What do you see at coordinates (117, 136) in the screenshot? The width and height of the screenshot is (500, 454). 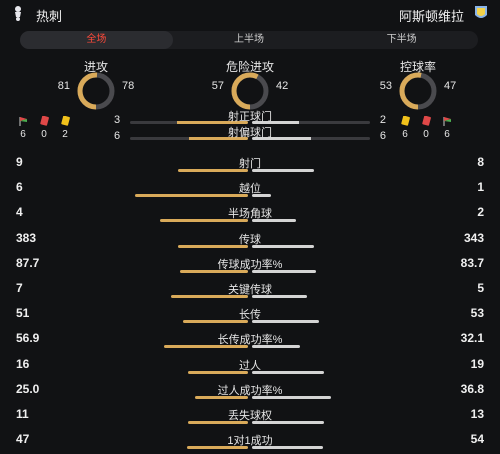 I see `shots-home-value: 6` at bounding box center [117, 136].